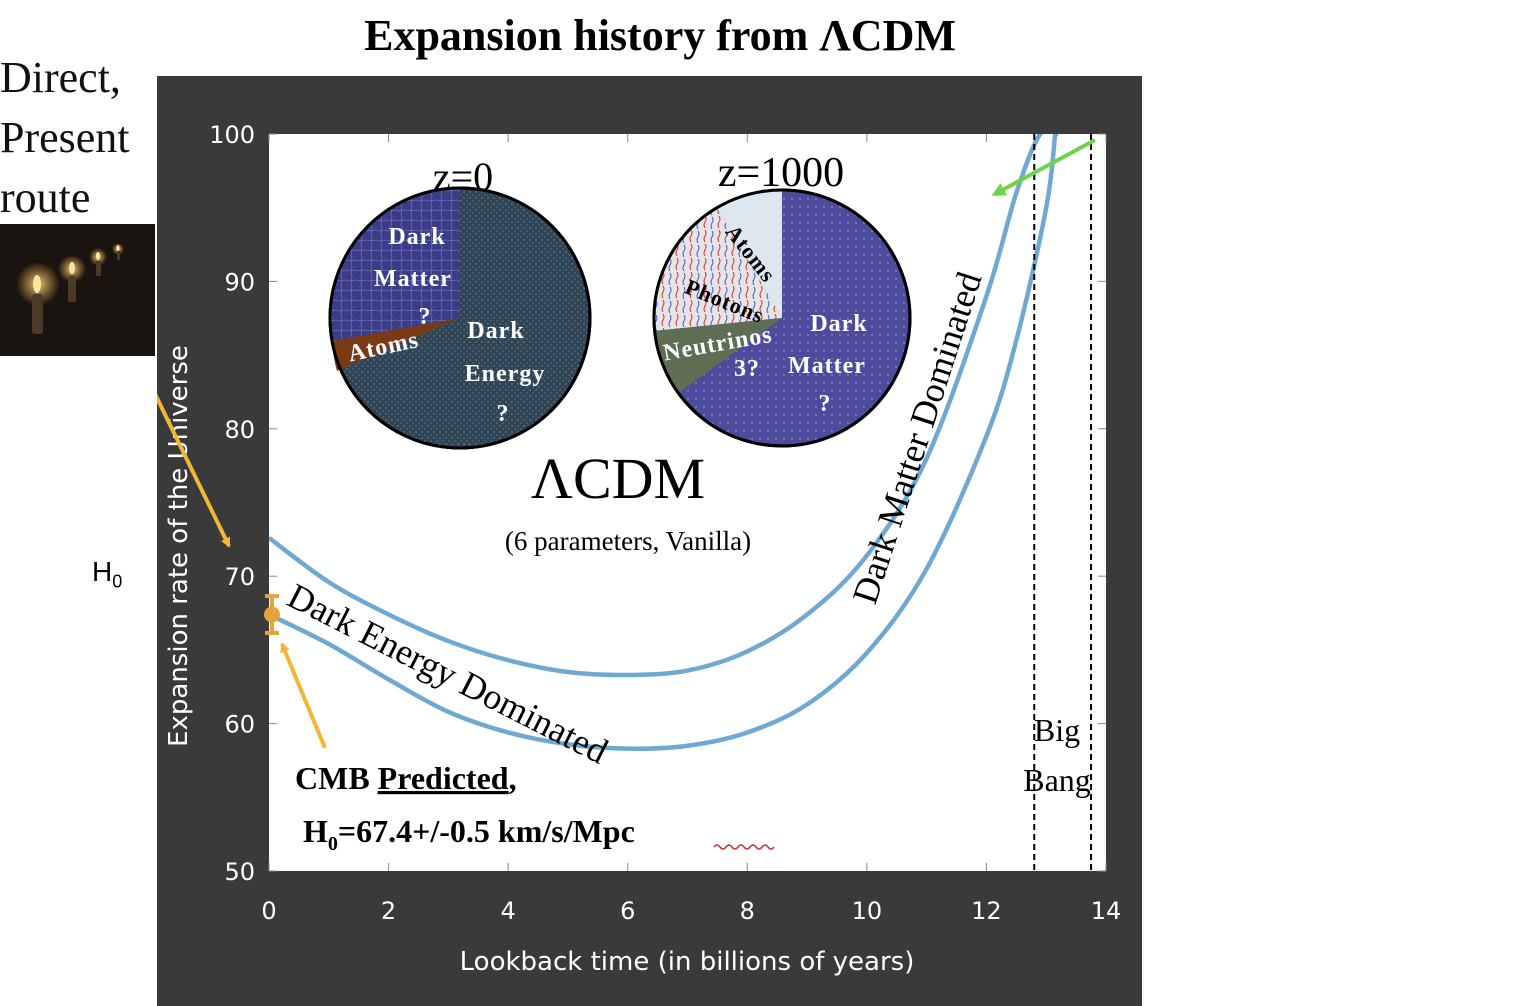 The height and width of the screenshot is (1006, 1527). I want to click on pie-z0-word-matter: Matter, so click(413, 279).